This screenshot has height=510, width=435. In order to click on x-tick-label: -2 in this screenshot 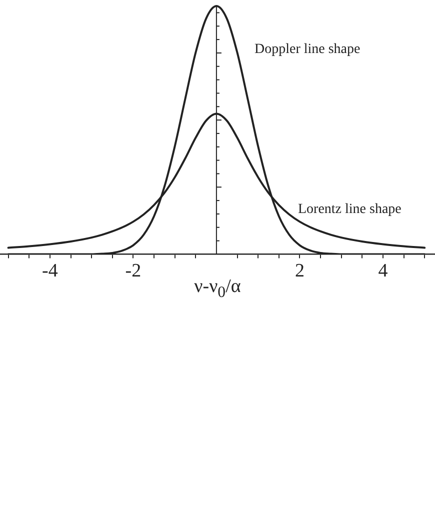, I will do `click(133, 271)`.